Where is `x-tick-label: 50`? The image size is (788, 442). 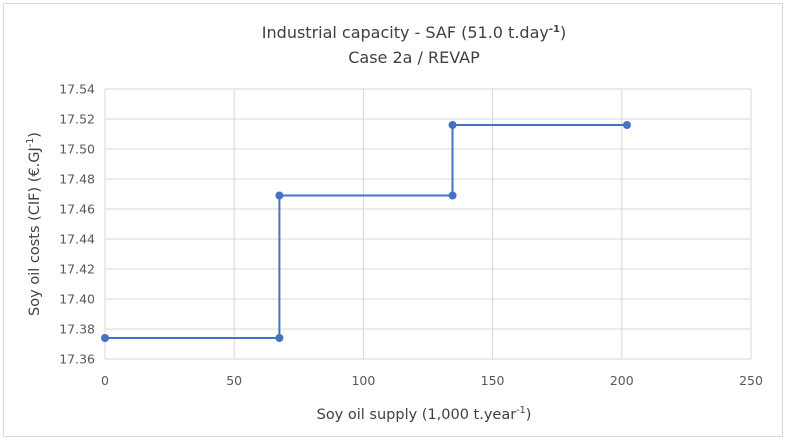
x-tick-label: 50 is located at coordinates (234, 380).